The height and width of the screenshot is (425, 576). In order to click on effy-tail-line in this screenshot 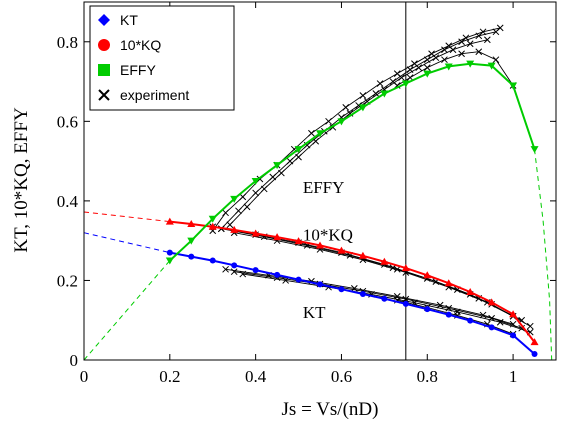, I will do `click(543, 255)`.